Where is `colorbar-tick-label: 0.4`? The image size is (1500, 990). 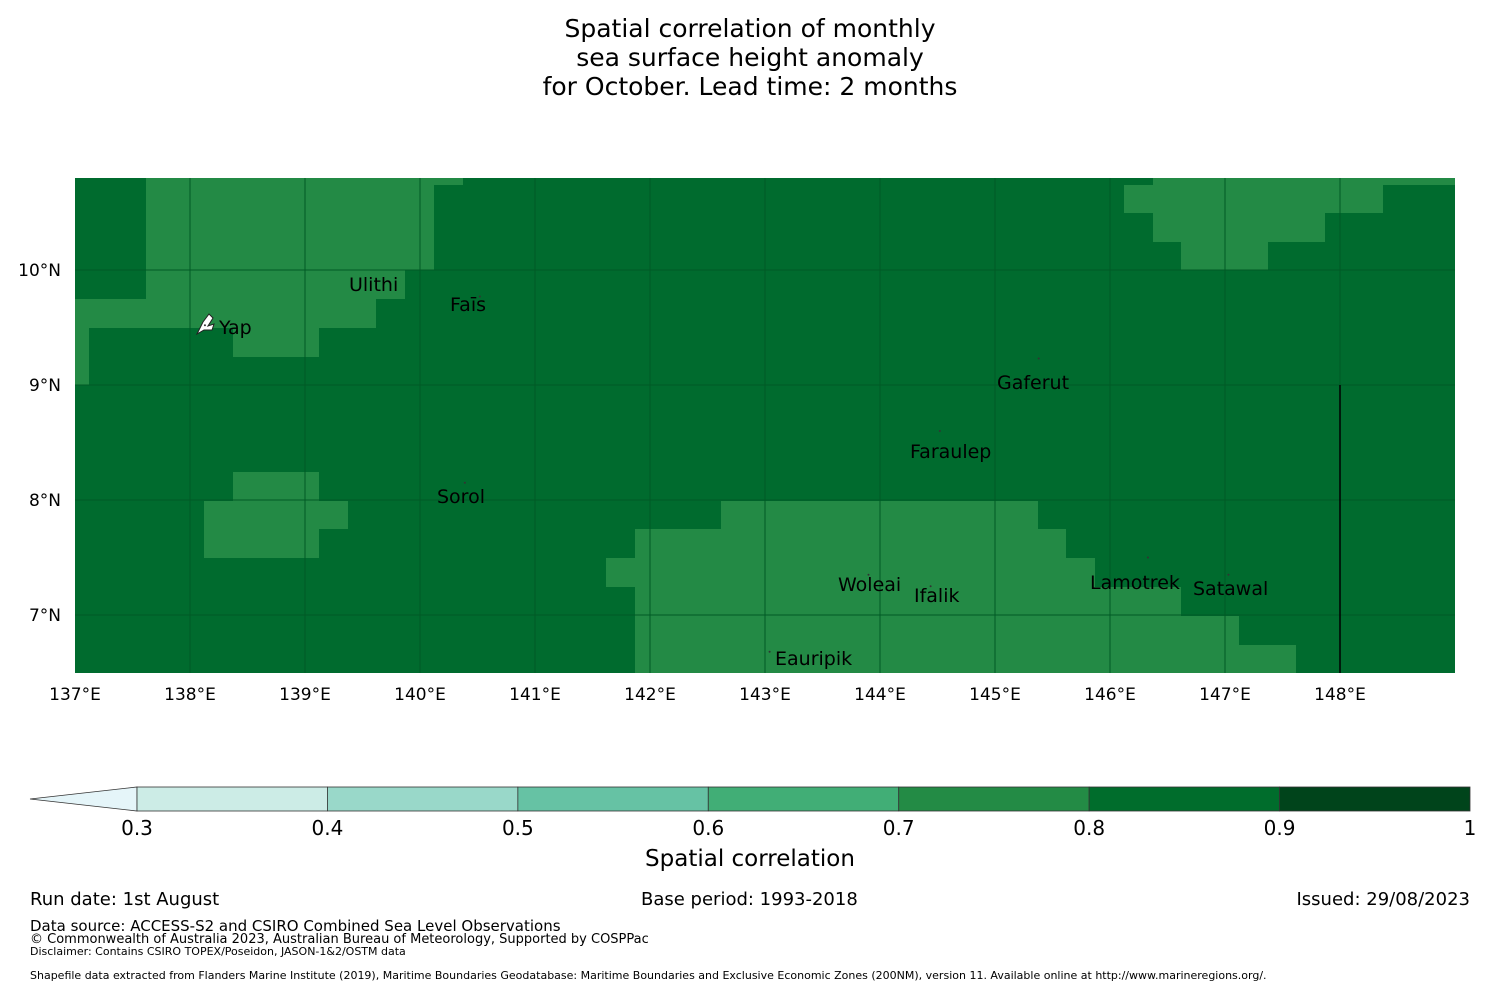
colorbar-tick-label: 0.4 is located at coordinates (328, 828).